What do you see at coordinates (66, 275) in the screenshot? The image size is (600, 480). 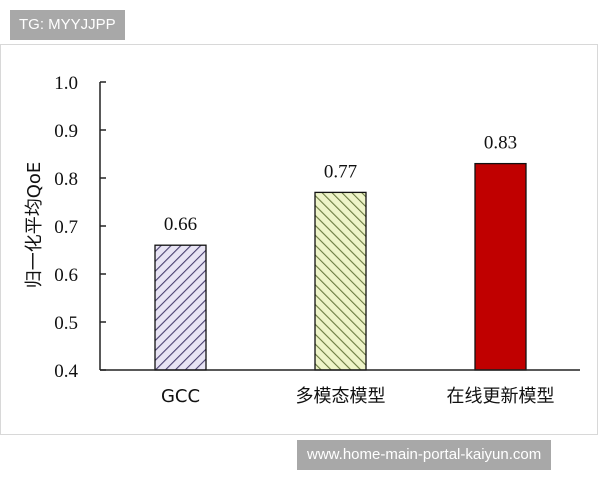 I see `y-tick-label: 0.6` at bounding box center [66, 275].